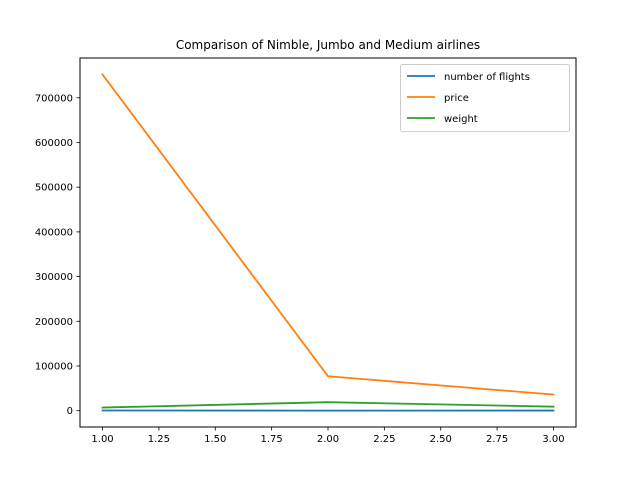 This screenshot has height=480, width=640. Describe the element at coordinates (328, 439) in the screenshot. I see `x-tick-label: 2.00` at that location.